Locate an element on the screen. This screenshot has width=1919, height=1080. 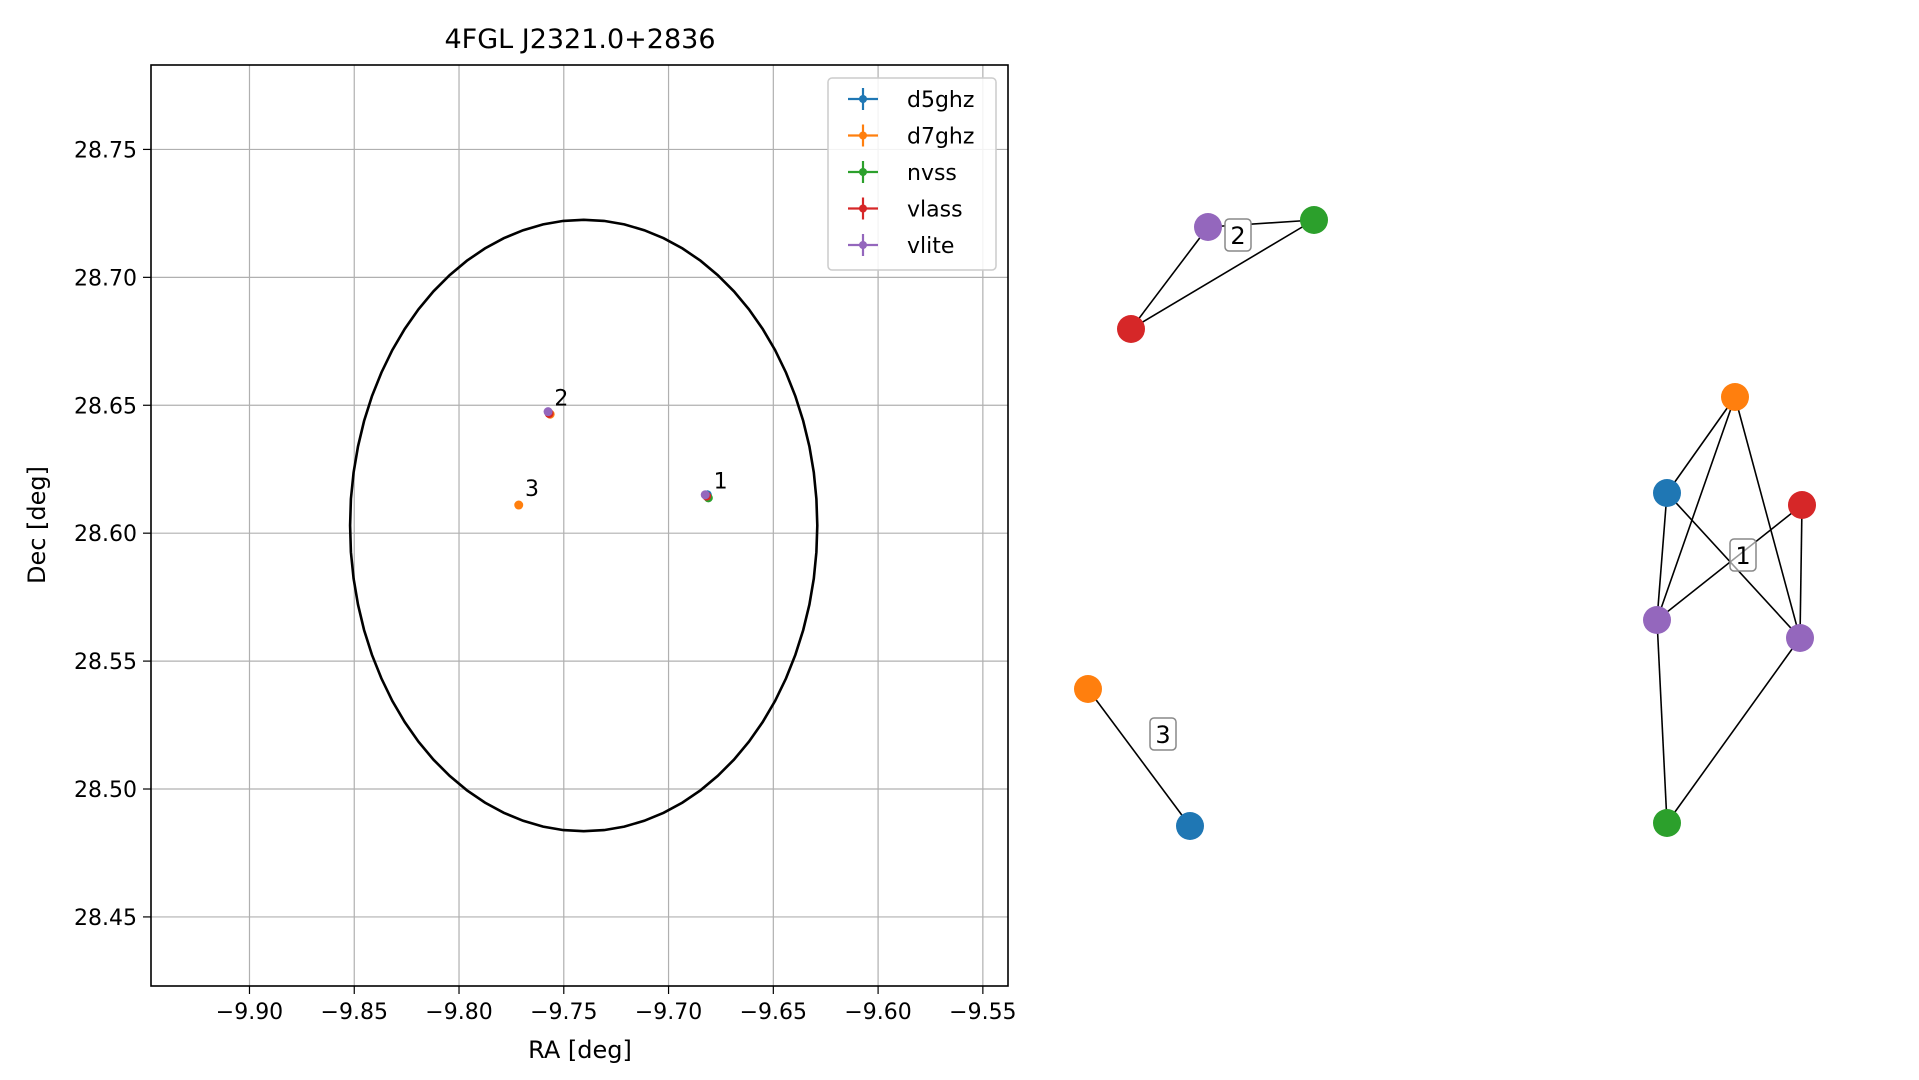
legend-label: d5ghz is located at coordinates (940, 100).